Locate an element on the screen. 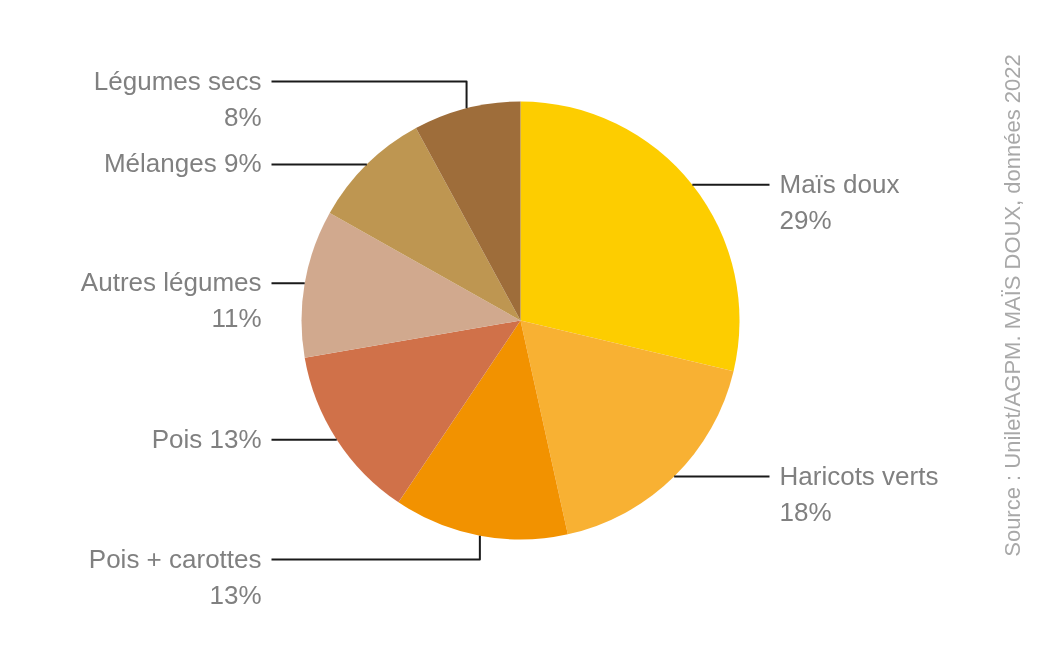  data-label: 8% is located at coordinates (242, 116).